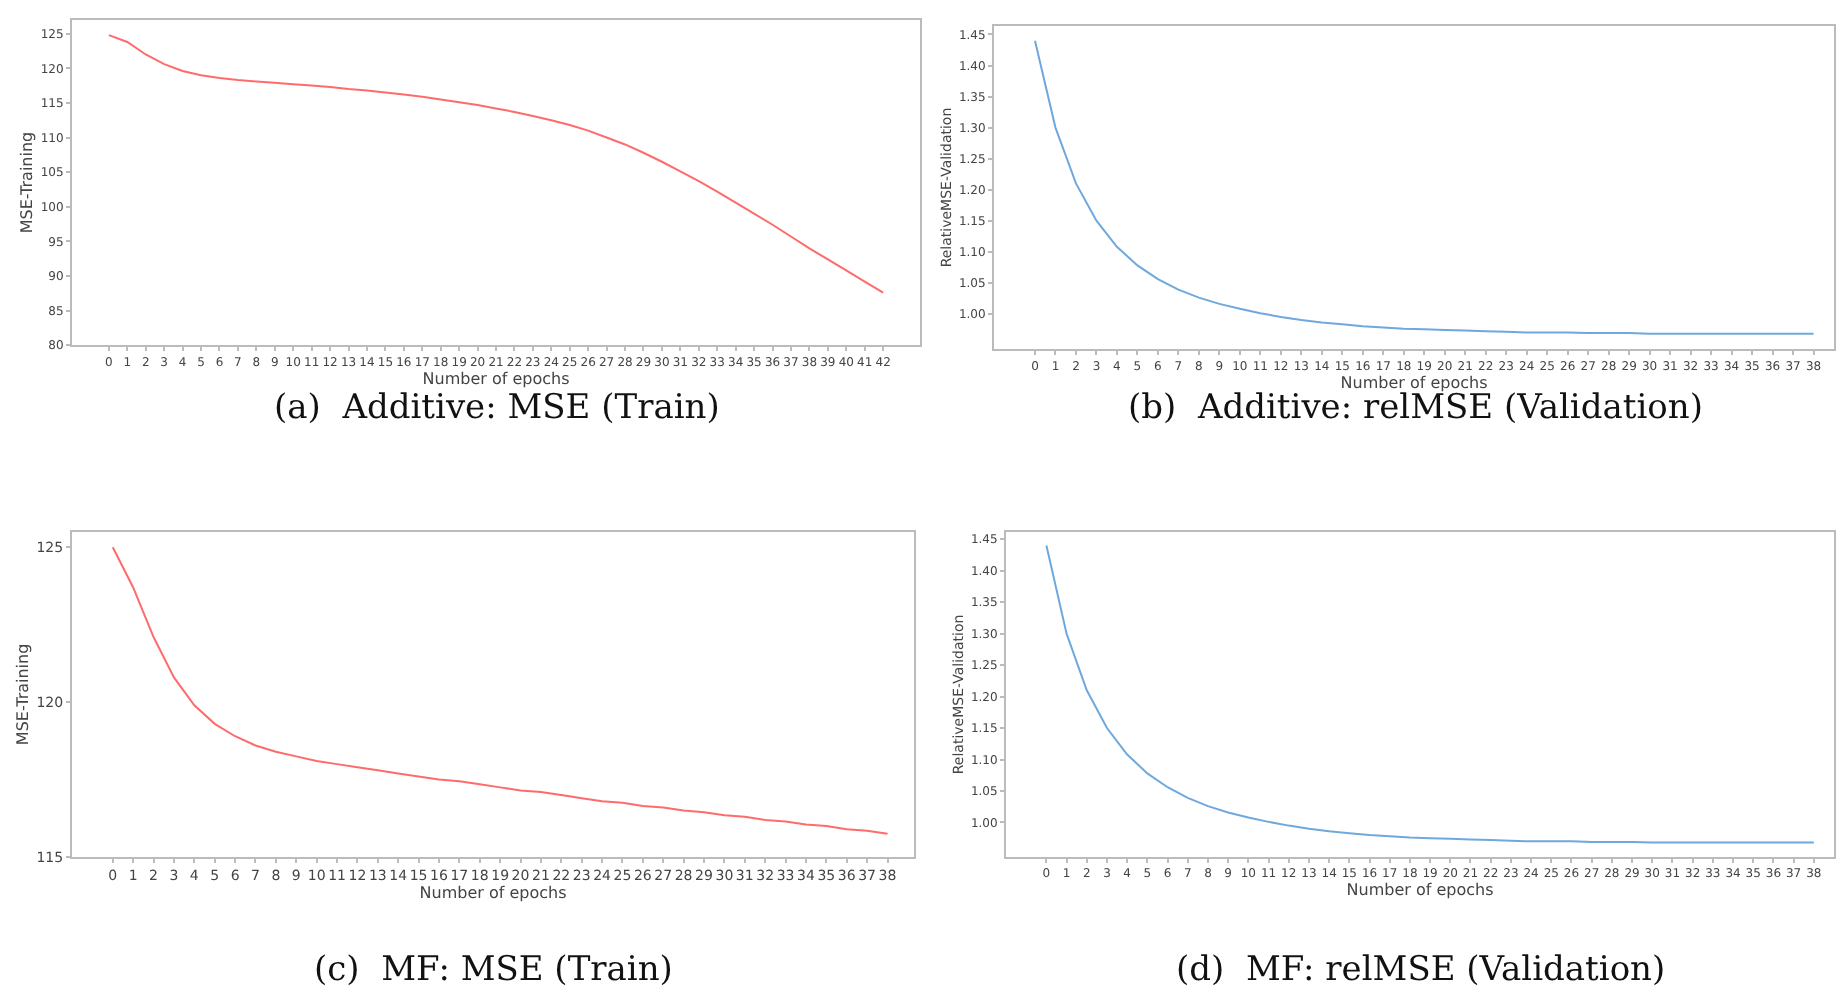 Image resolution: width=1840 pixels, height=1000 pixels. Describe the element at coordinates (1415, 408) in the screenshot. I see `text: (b) Additive: relMSE (Validation)` at that location.